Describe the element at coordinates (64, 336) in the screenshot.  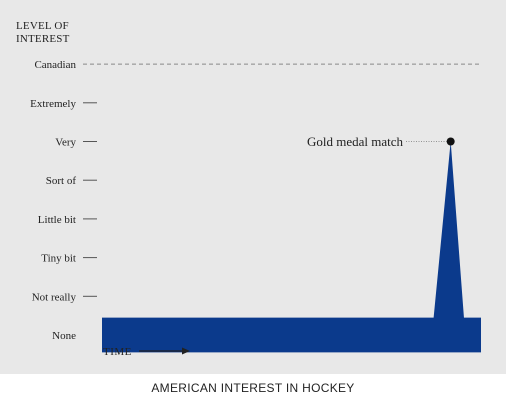
I see `y-tick-label: None` at that location.